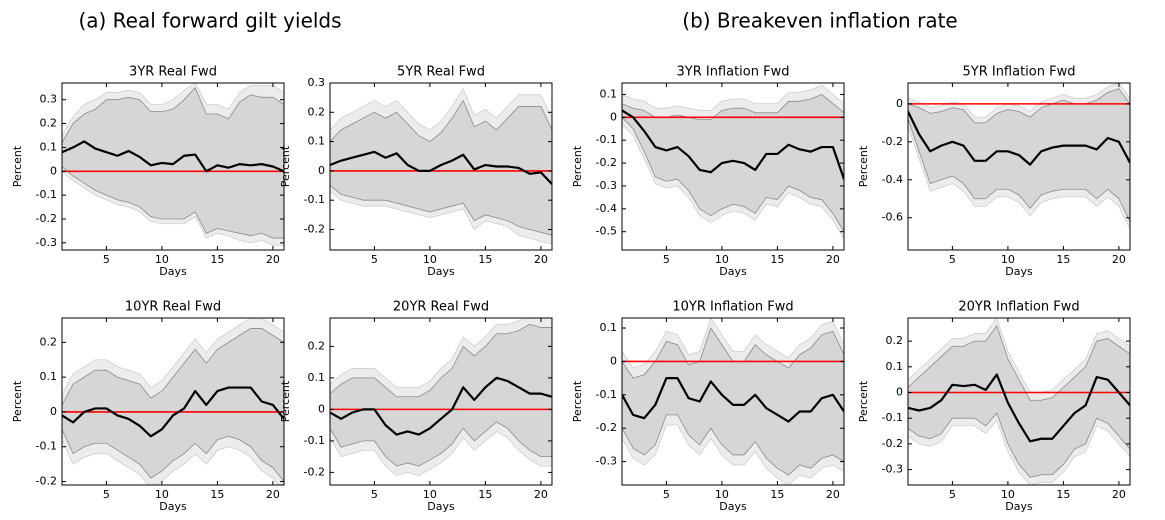  Describe the element at coordinates (732, 307) in the screenshot. I see `chart-title: 10YR Inflation Fwd` at that location.